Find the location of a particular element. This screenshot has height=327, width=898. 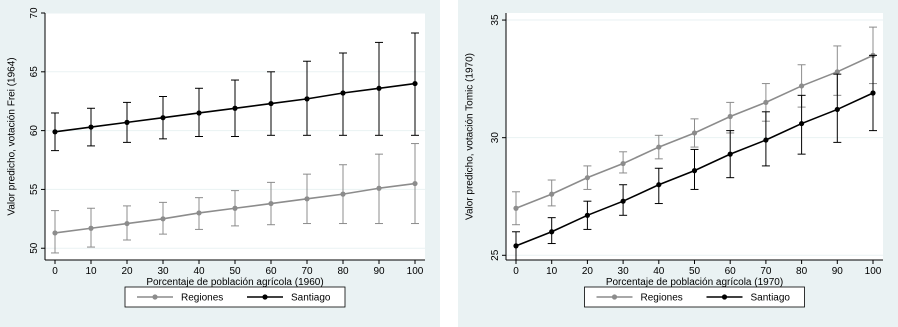

x-axis-title: Porcentaje de población agrícola (1970) is located at coordinates (694, 282).